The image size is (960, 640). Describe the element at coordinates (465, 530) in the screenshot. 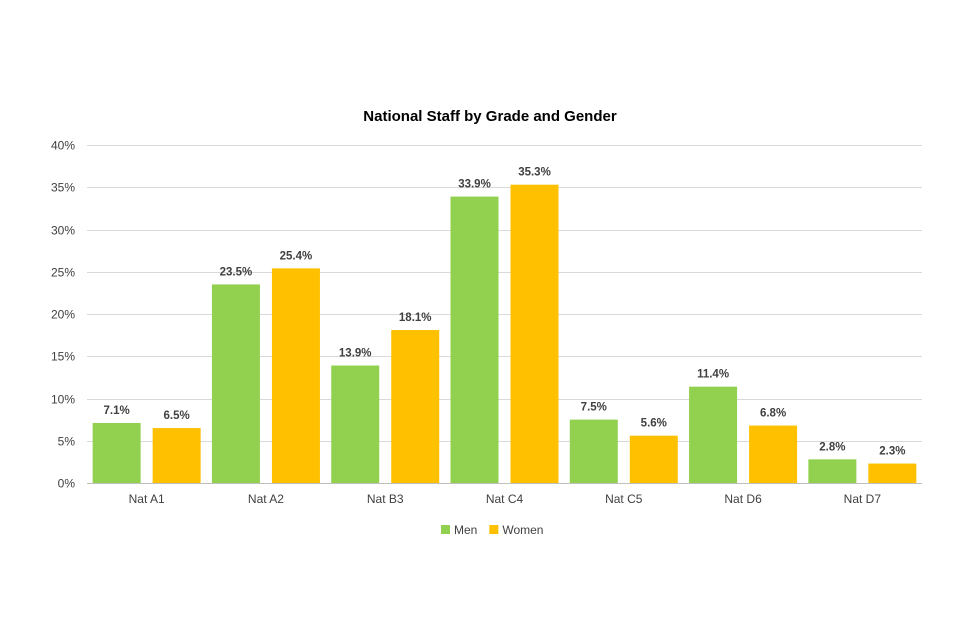

I see `legend-label-men: Men` at that location.